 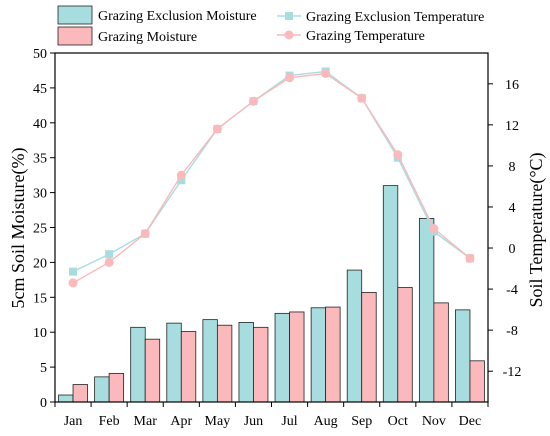 I want to click on right-tick-label: 12, so click(x=512, y=126).